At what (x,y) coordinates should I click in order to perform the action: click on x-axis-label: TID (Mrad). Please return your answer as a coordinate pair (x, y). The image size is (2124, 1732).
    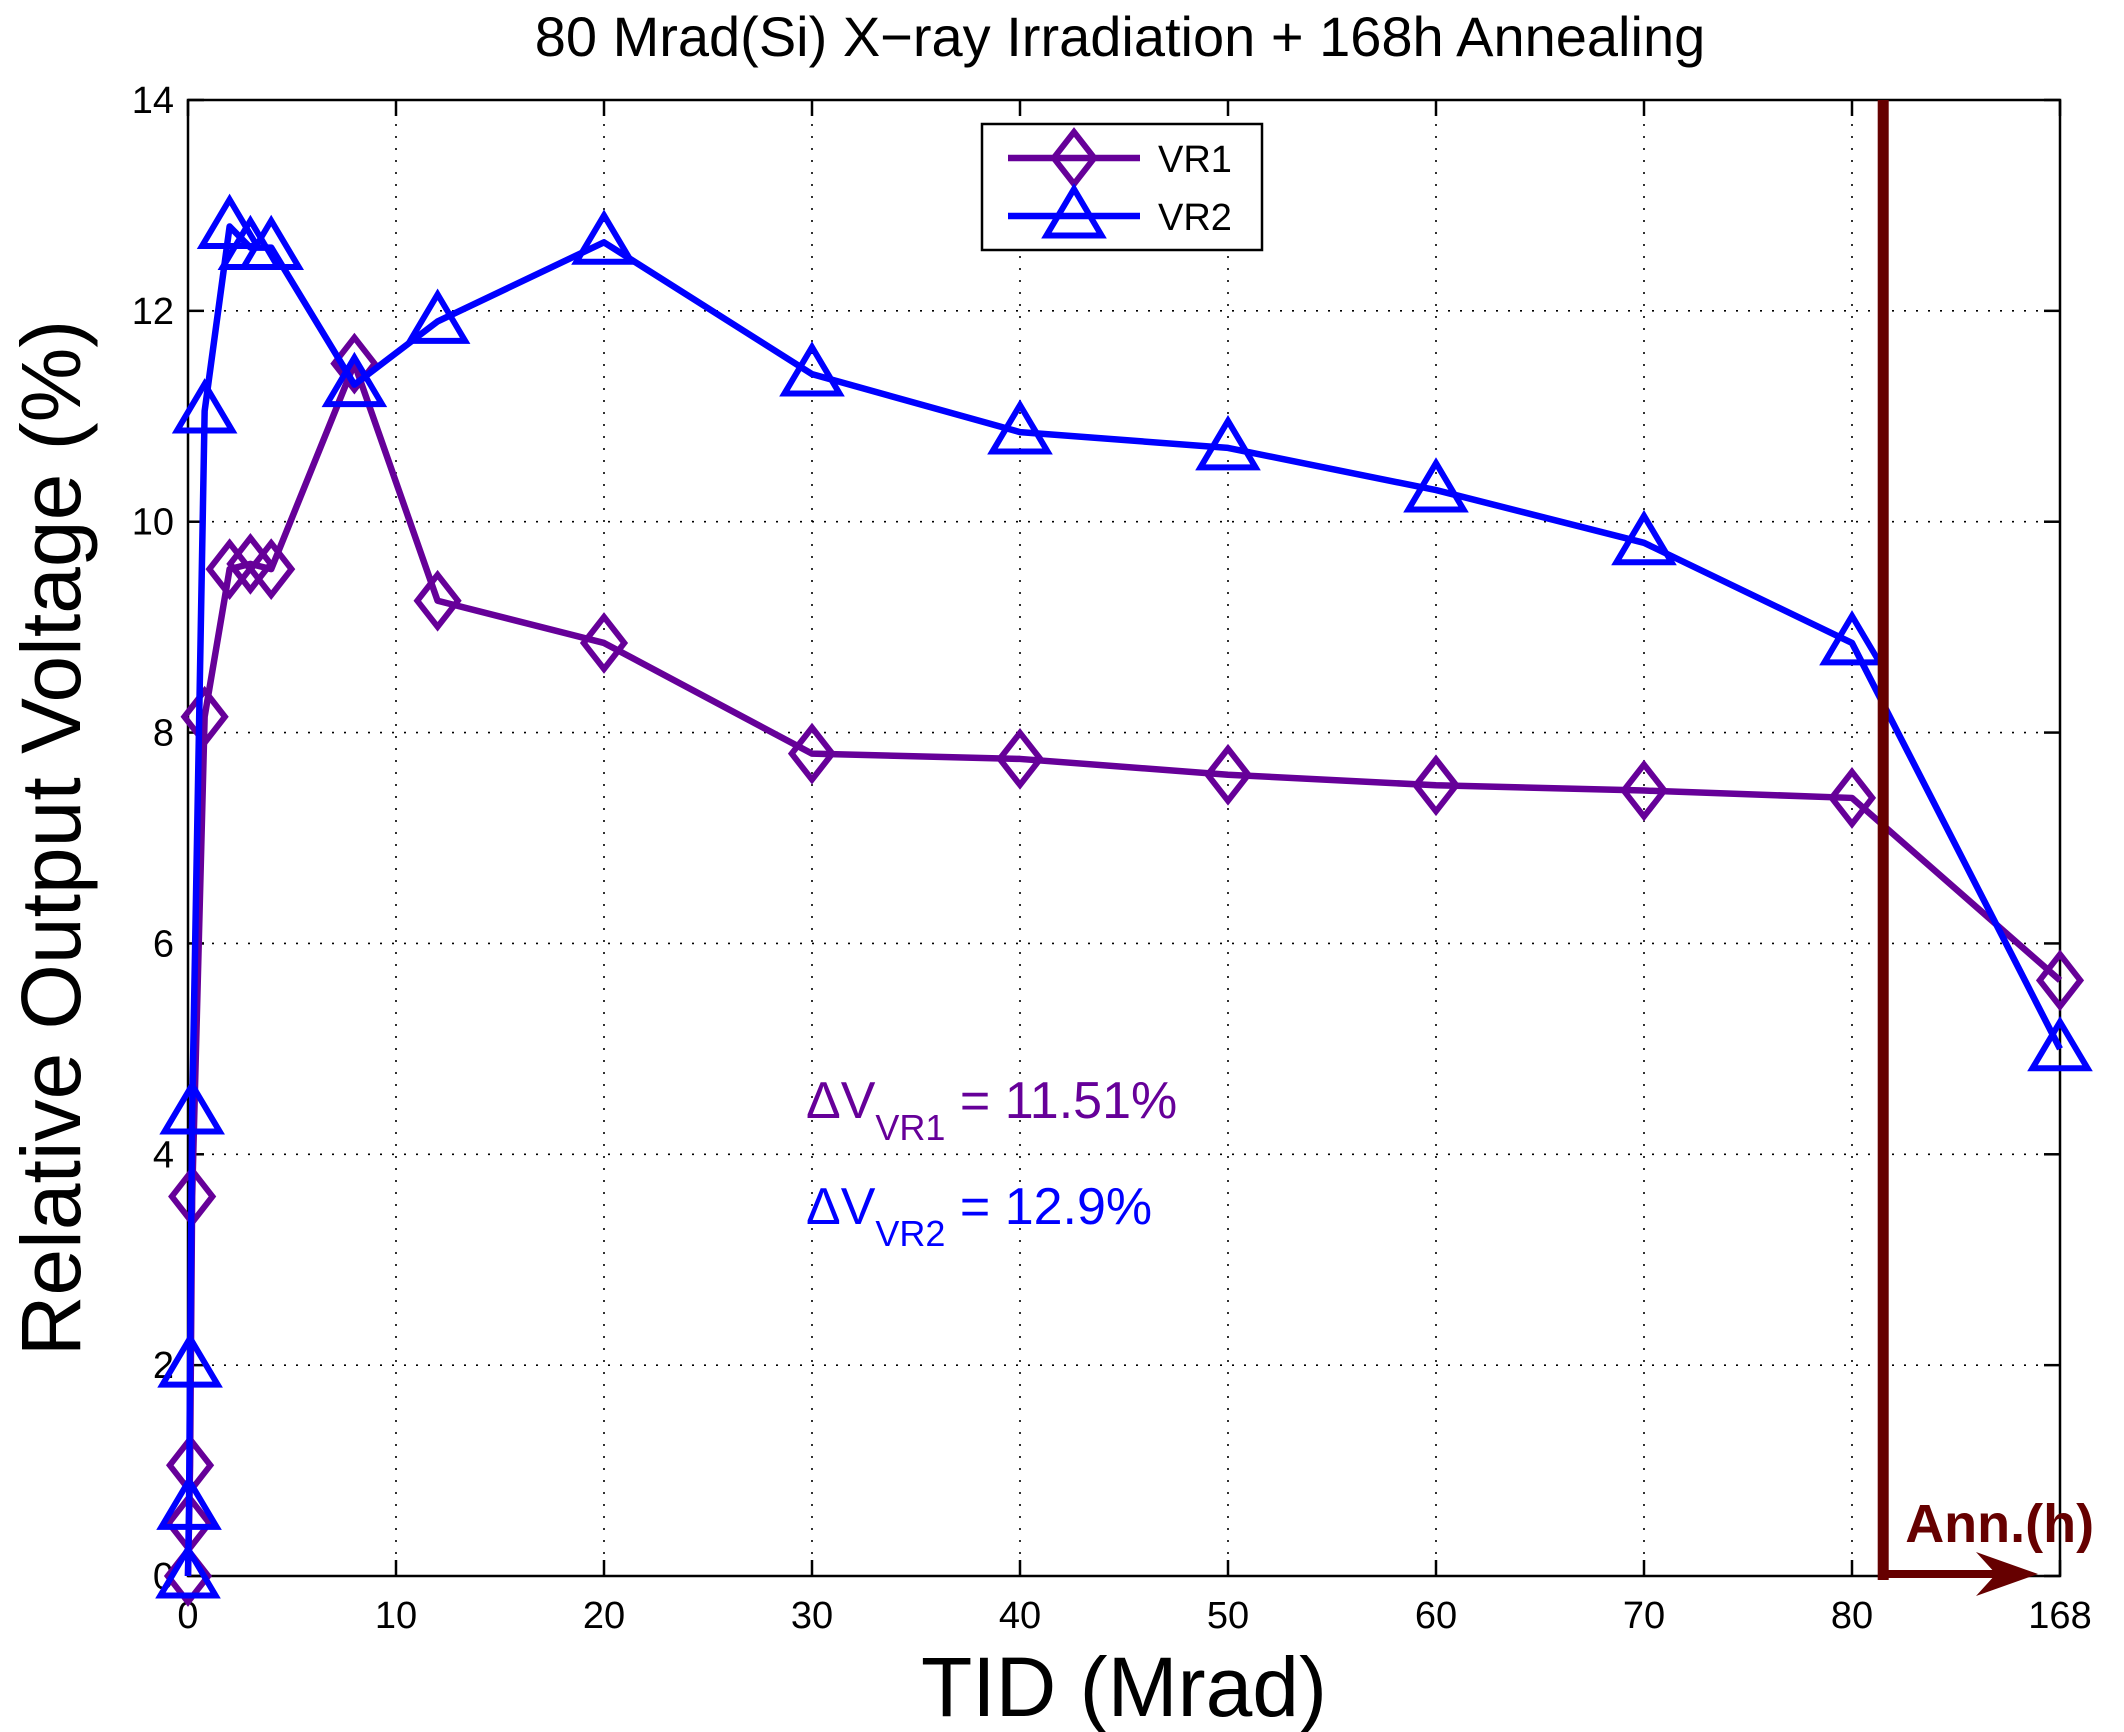
    Looking at the image, I should click on (1124, 1686).